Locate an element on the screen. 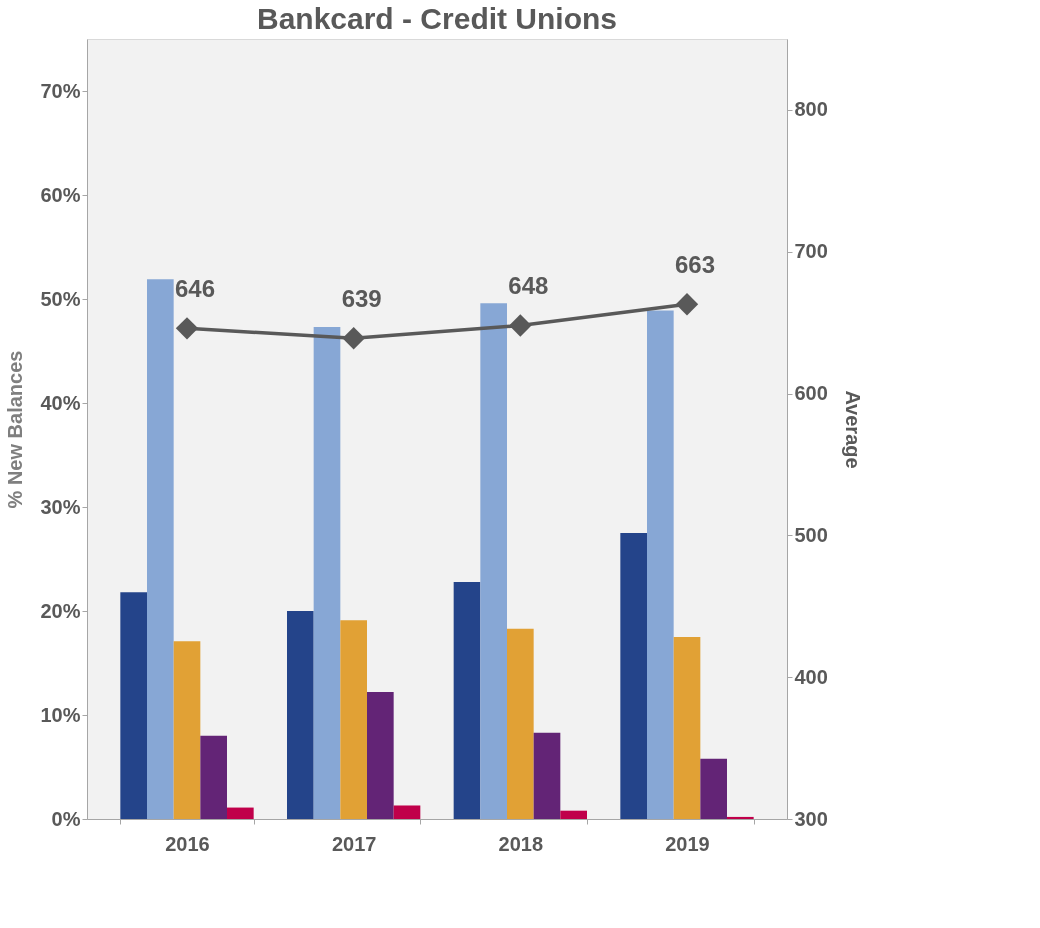  y2-tick-label: 500 is located at coordinates (811, 534).